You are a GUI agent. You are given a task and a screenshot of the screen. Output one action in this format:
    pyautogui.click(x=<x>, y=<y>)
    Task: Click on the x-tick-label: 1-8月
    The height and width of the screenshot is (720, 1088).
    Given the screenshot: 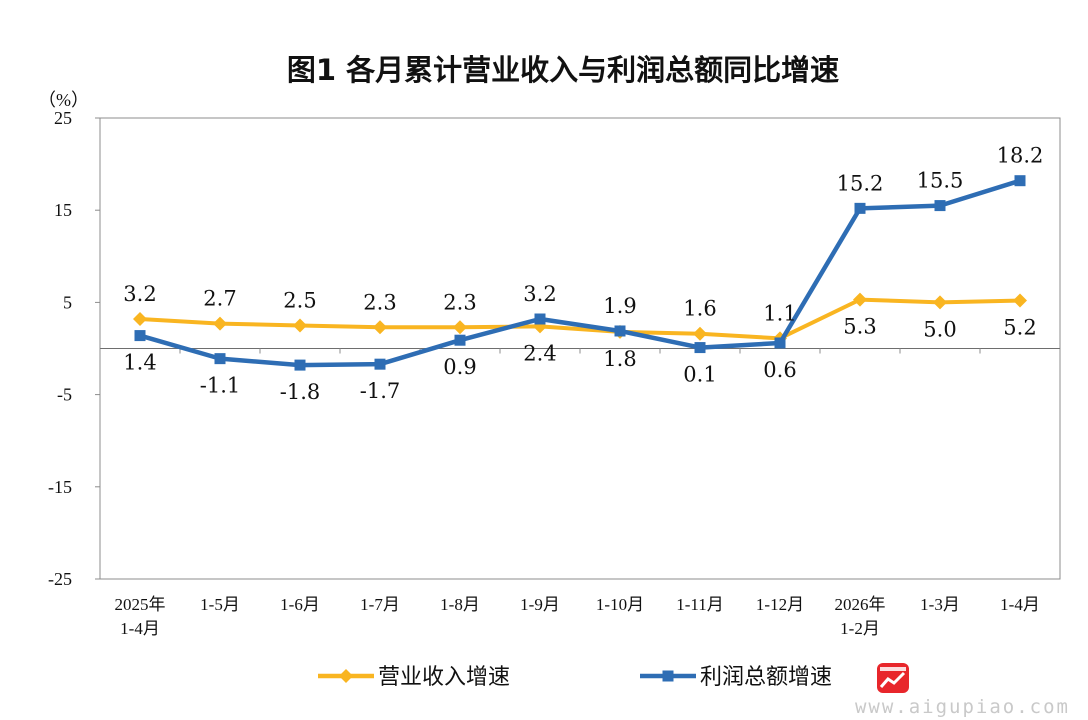 What is the action you would take?
    pyautogui.click(x=460, y=604)
    